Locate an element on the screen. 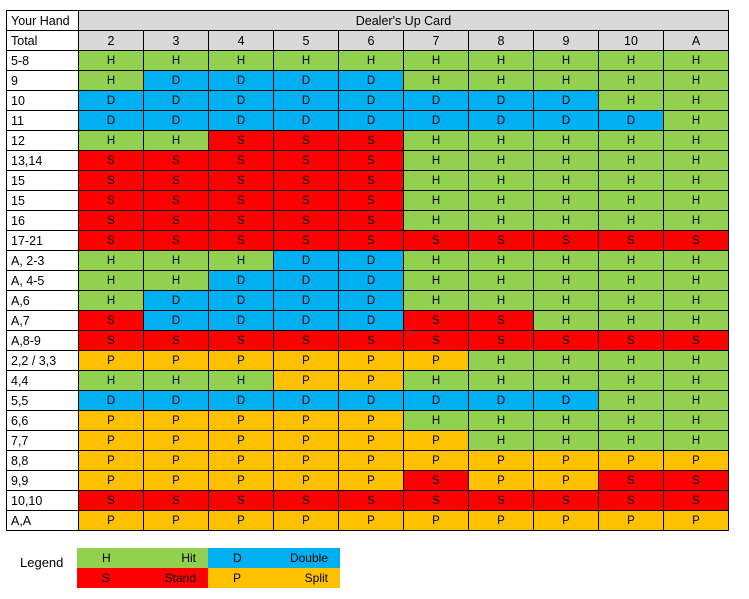 The height and width of the screenshot is (599, 749). table-row: 12 H H S S S H H H H H is located at coordinates (367, 140).